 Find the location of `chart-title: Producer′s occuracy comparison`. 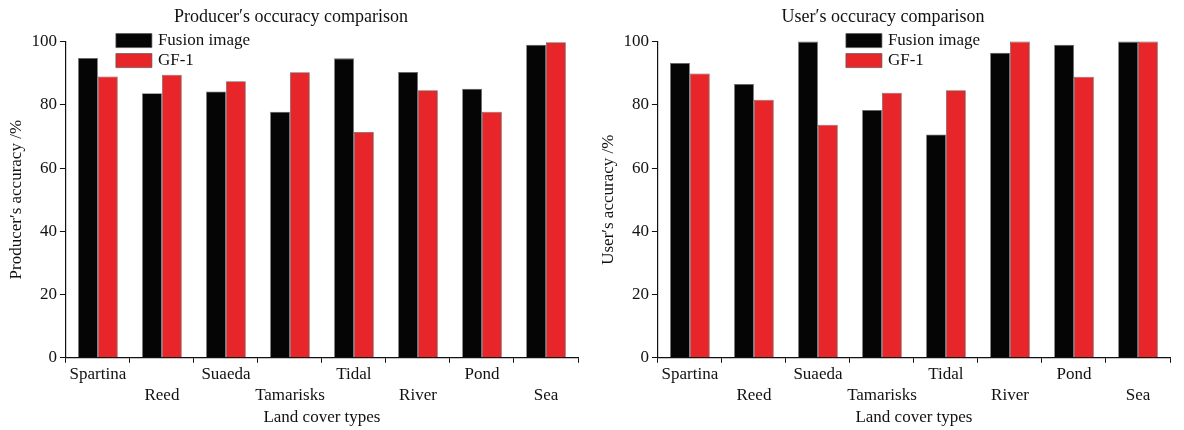

chart-title: Producer′s occuracy comparison is located at coordinates (291, 15).